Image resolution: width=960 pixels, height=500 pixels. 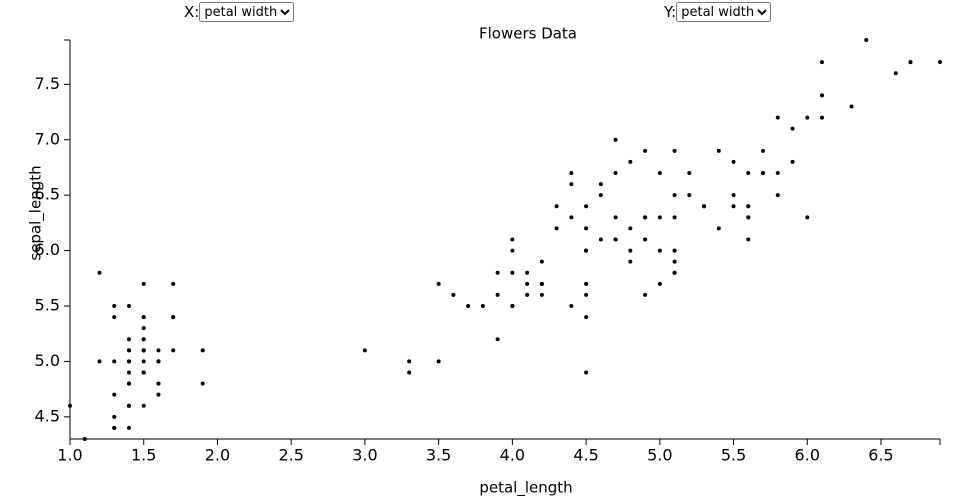 What do you see at coordinates (69, 455) in the screenshot?
I see `x-tick-label: 1.0` at bounding box center [69, 455].